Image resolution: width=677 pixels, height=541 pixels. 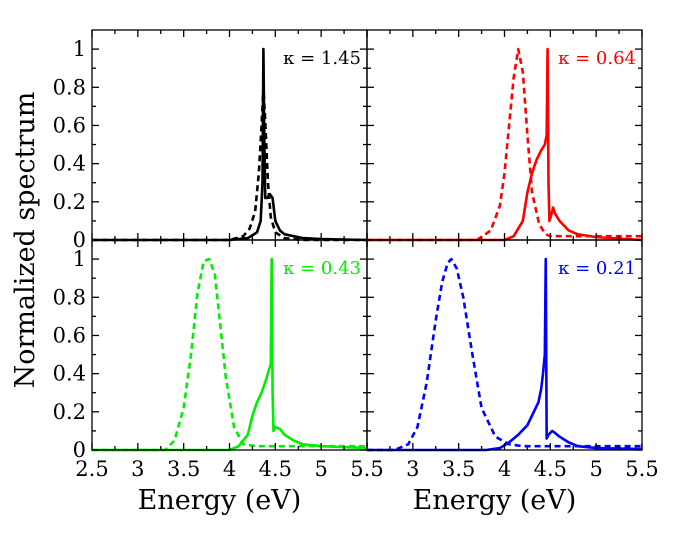 What do you see at coordinates (495, 500) in the screenshot?
I see `x-axis-title-right: Energy (eV)` at bounding box center [495, 500].